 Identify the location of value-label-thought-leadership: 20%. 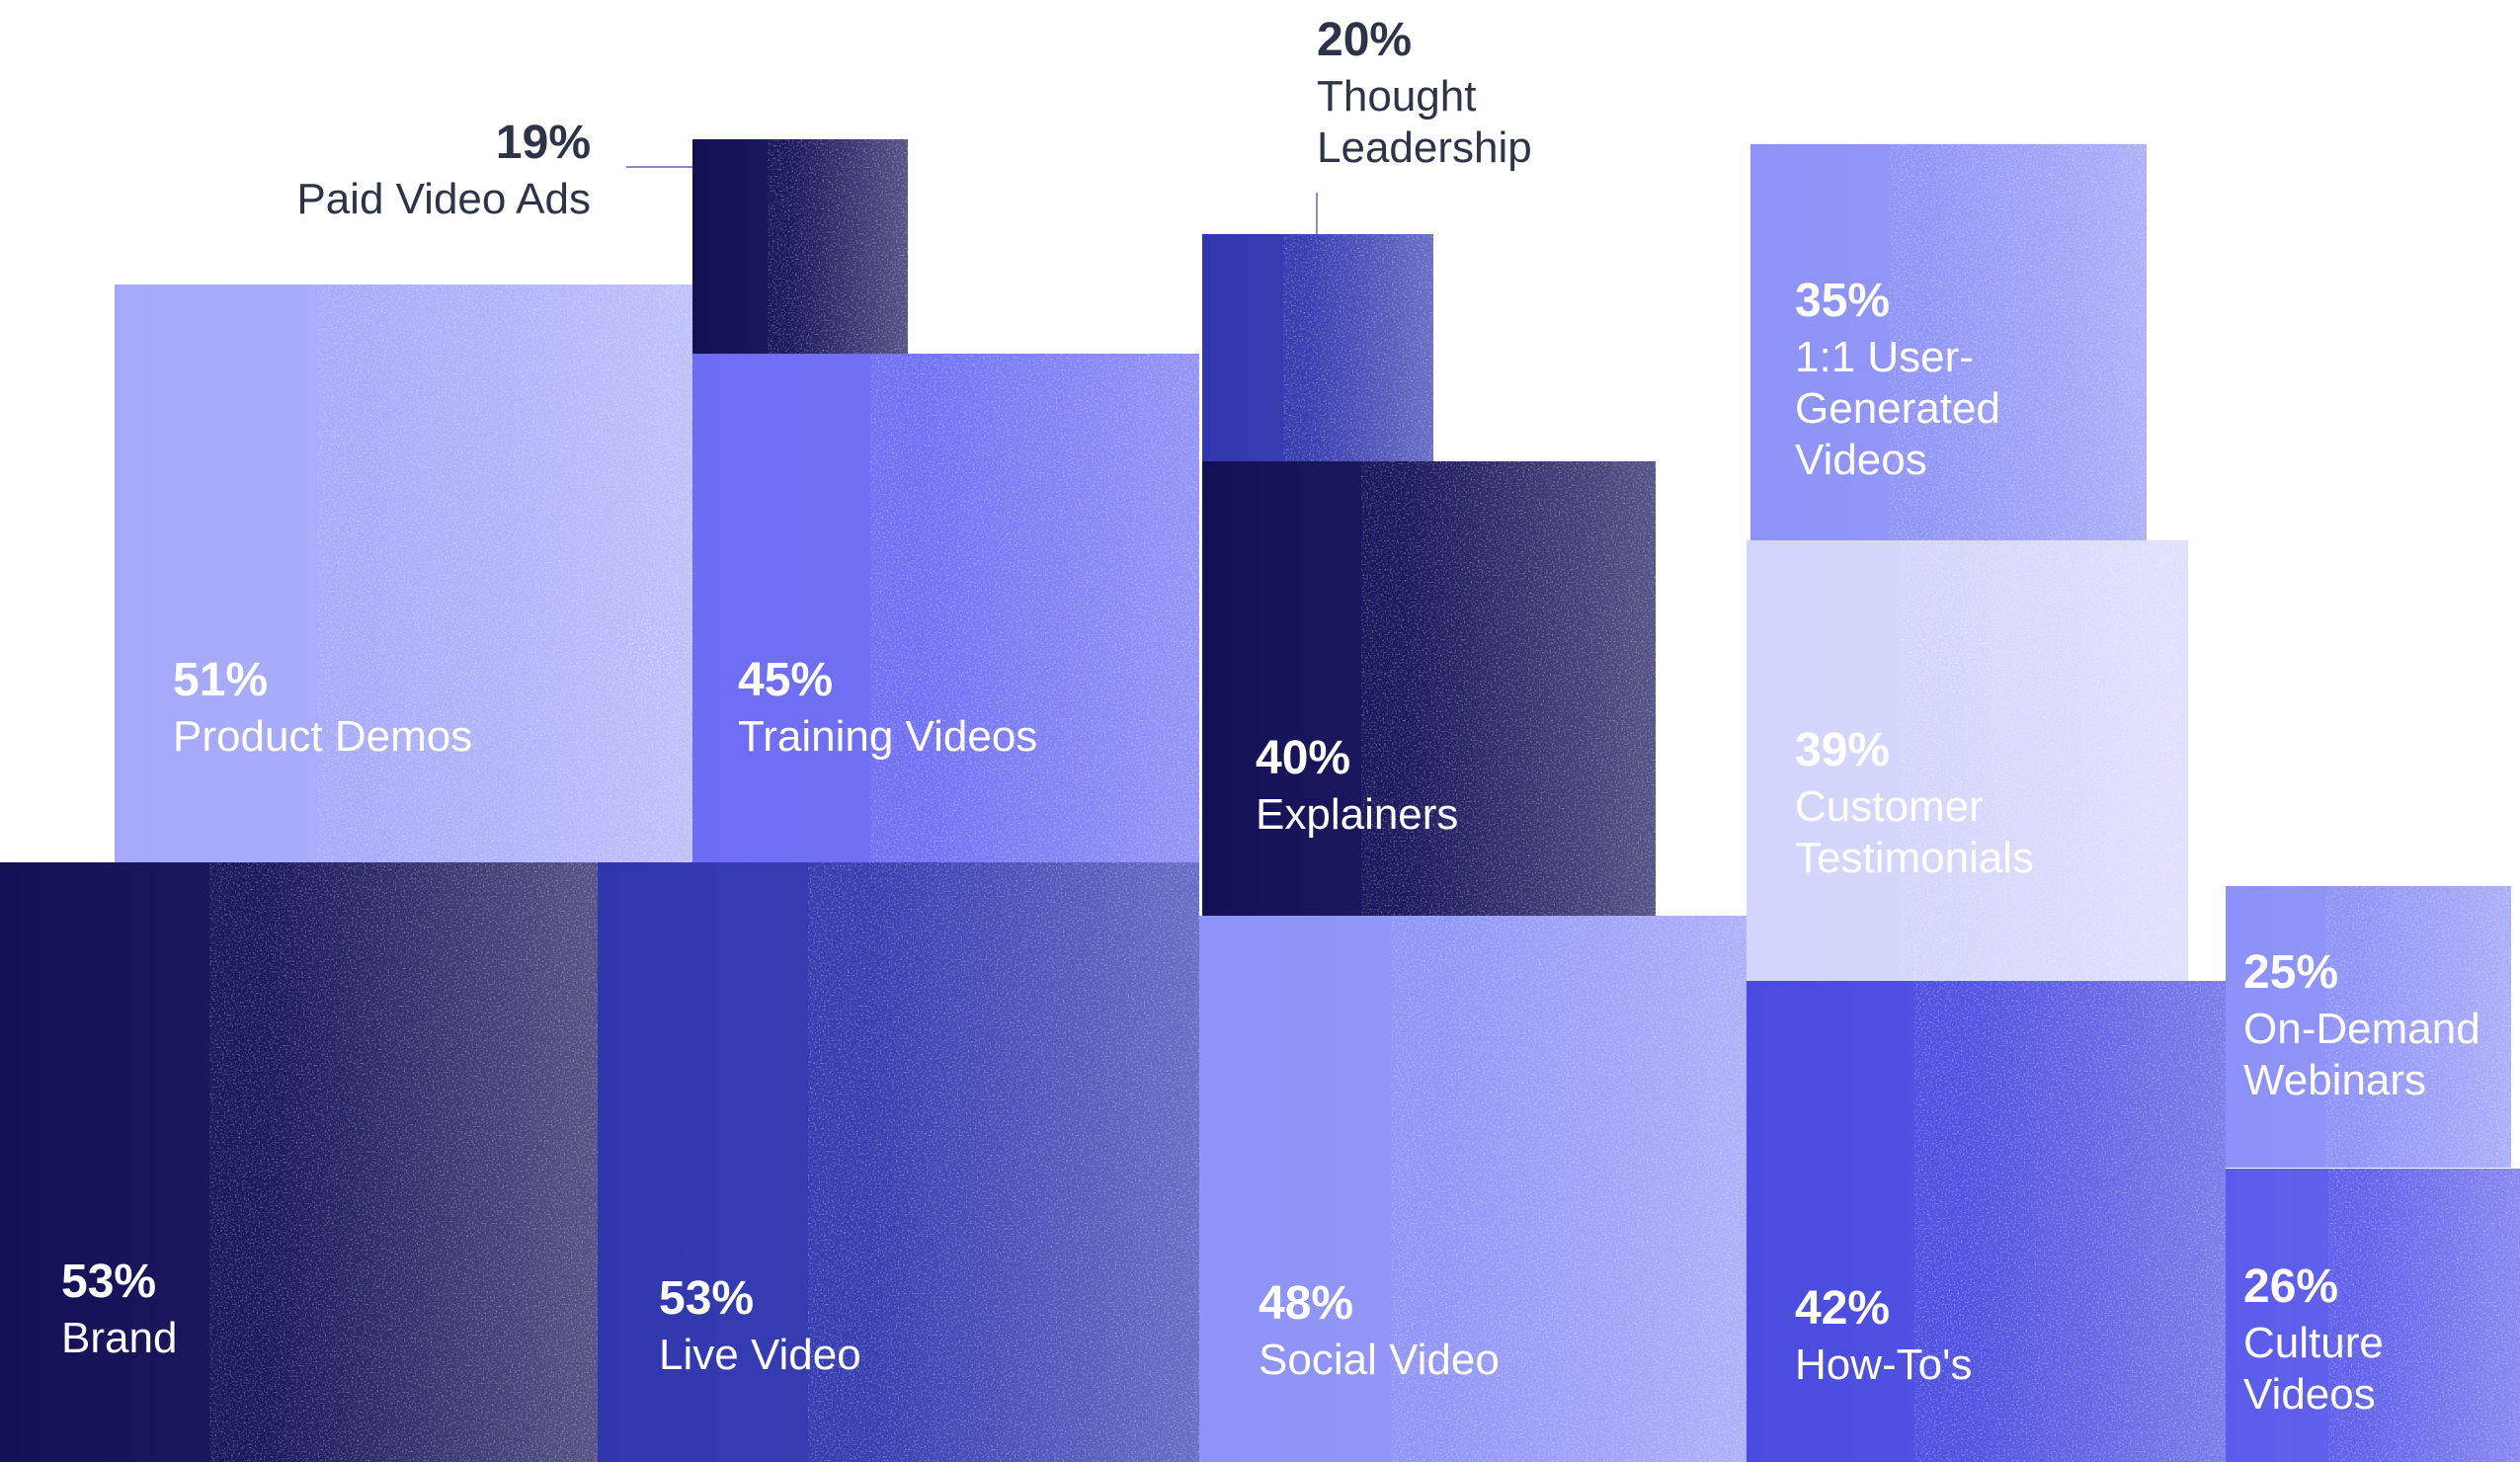
(1364, 40).